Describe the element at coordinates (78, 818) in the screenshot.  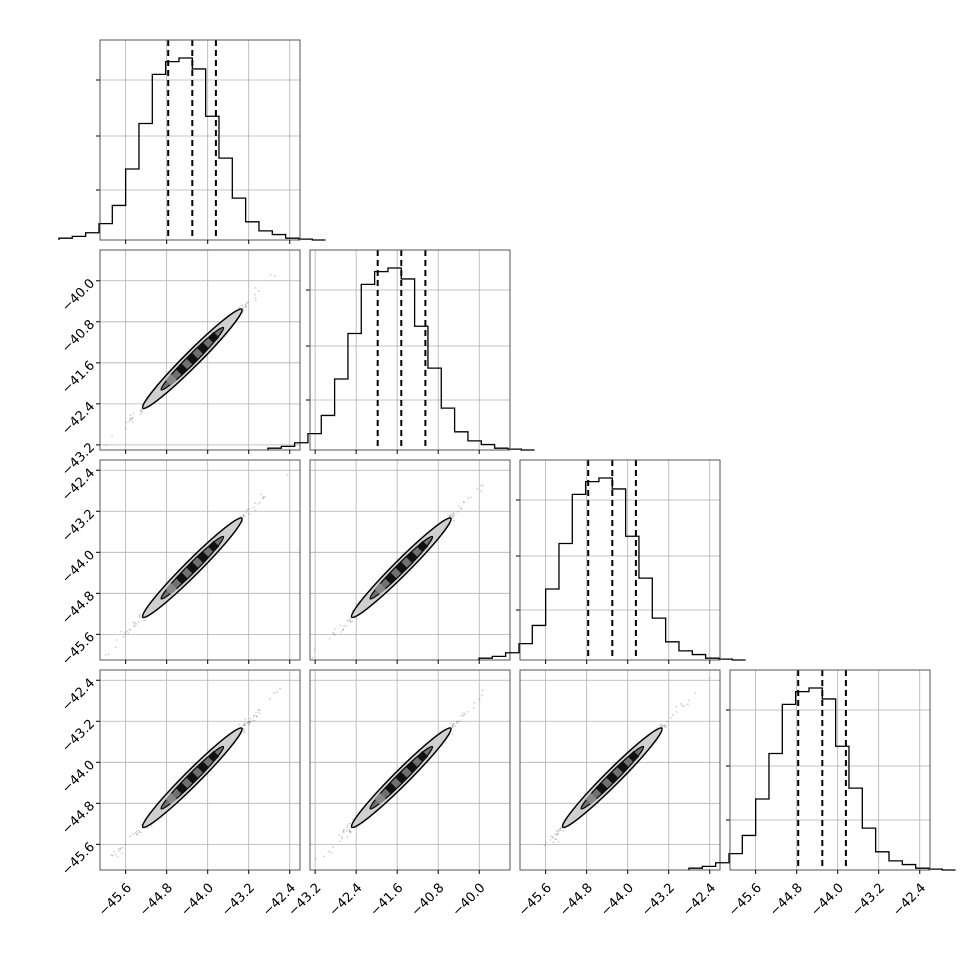
I see `y-tick-label: −44.8` at that location.